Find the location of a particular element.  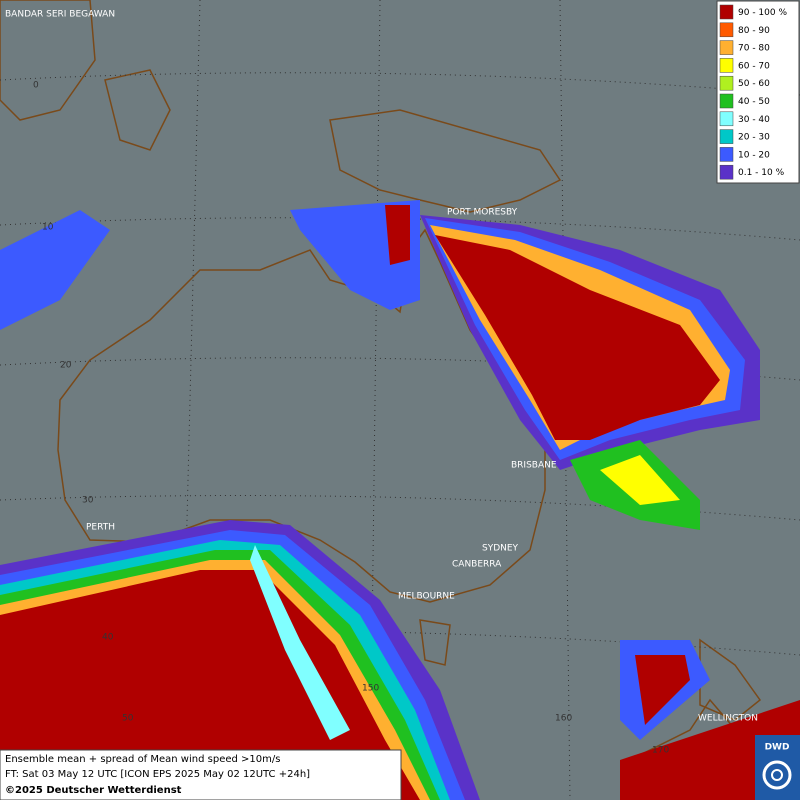

city-label: PORT MORESBY is located at coordinates (482, 213).